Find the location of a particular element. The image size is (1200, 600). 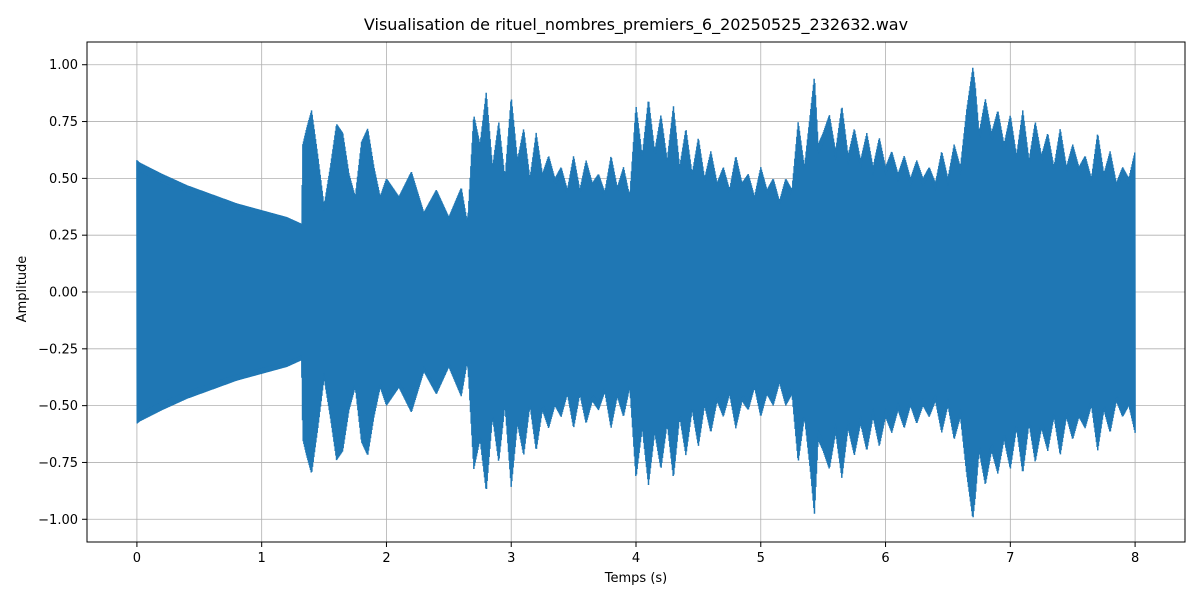

y-tick-label: 0.75 is located at coordinates (63, 122).